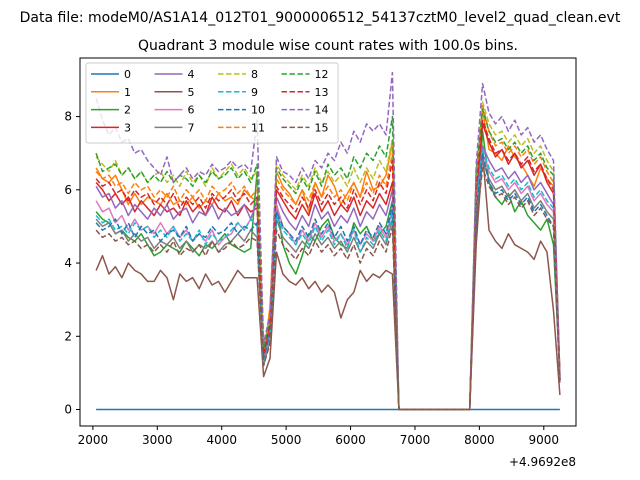 The image size is (640, 480). I want to click on y-tick-label: 8, so click(68, 117).